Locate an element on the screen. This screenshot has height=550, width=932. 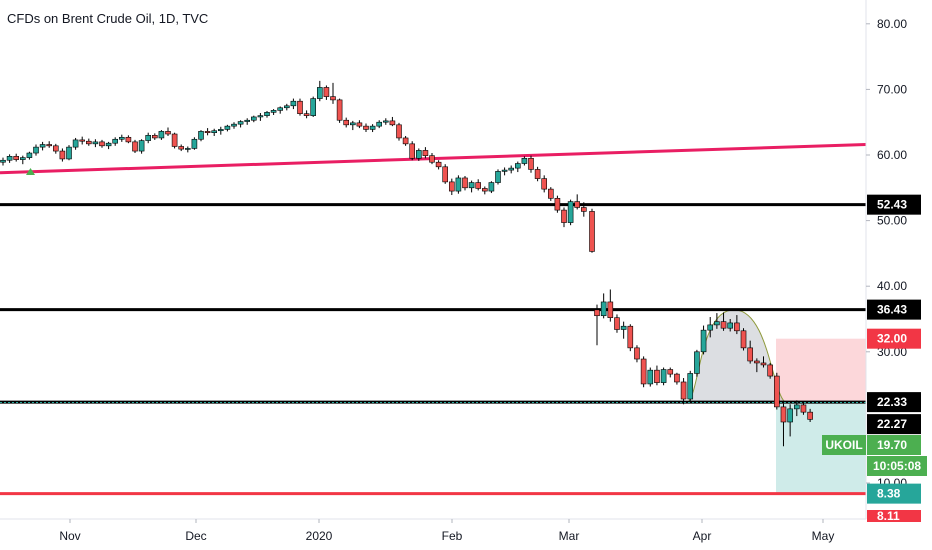
price-tag-52.43-text: 52.43 is located at coordinates (892, 205).